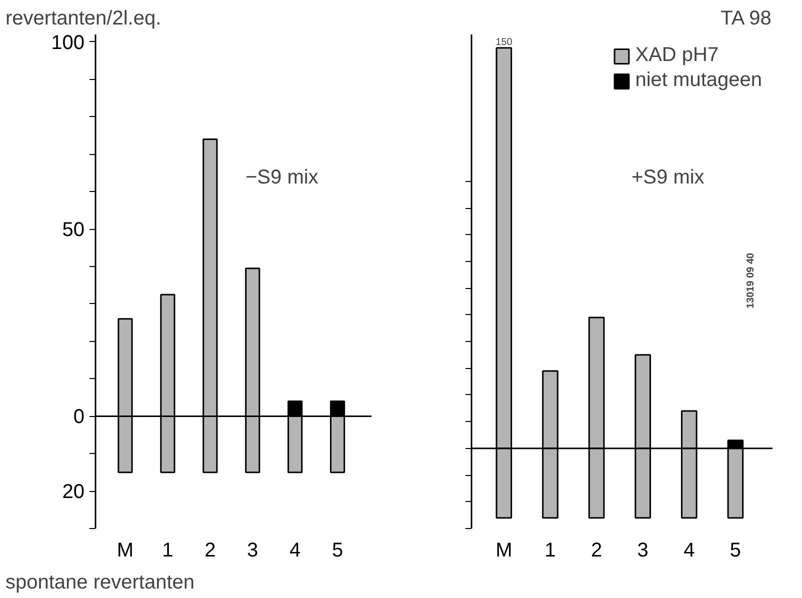 This screenshot has width=802, height=598. What do you see at coordinates (84, 19) in the screenshot?
I see `y-axis-title: revertanten/2l.eq.` at bounding box center [84, 19].